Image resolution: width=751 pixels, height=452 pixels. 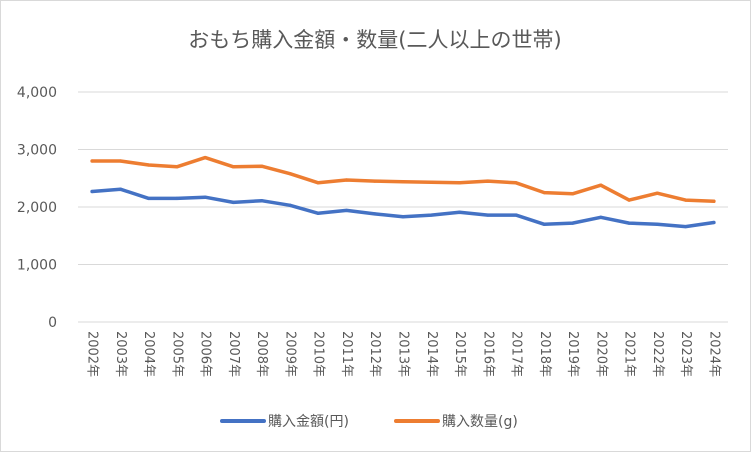 What do you see at coordinates (205, 354) in the screenshot?
I see `x-tick-label: 2006年` at bounding box center [205, 354].